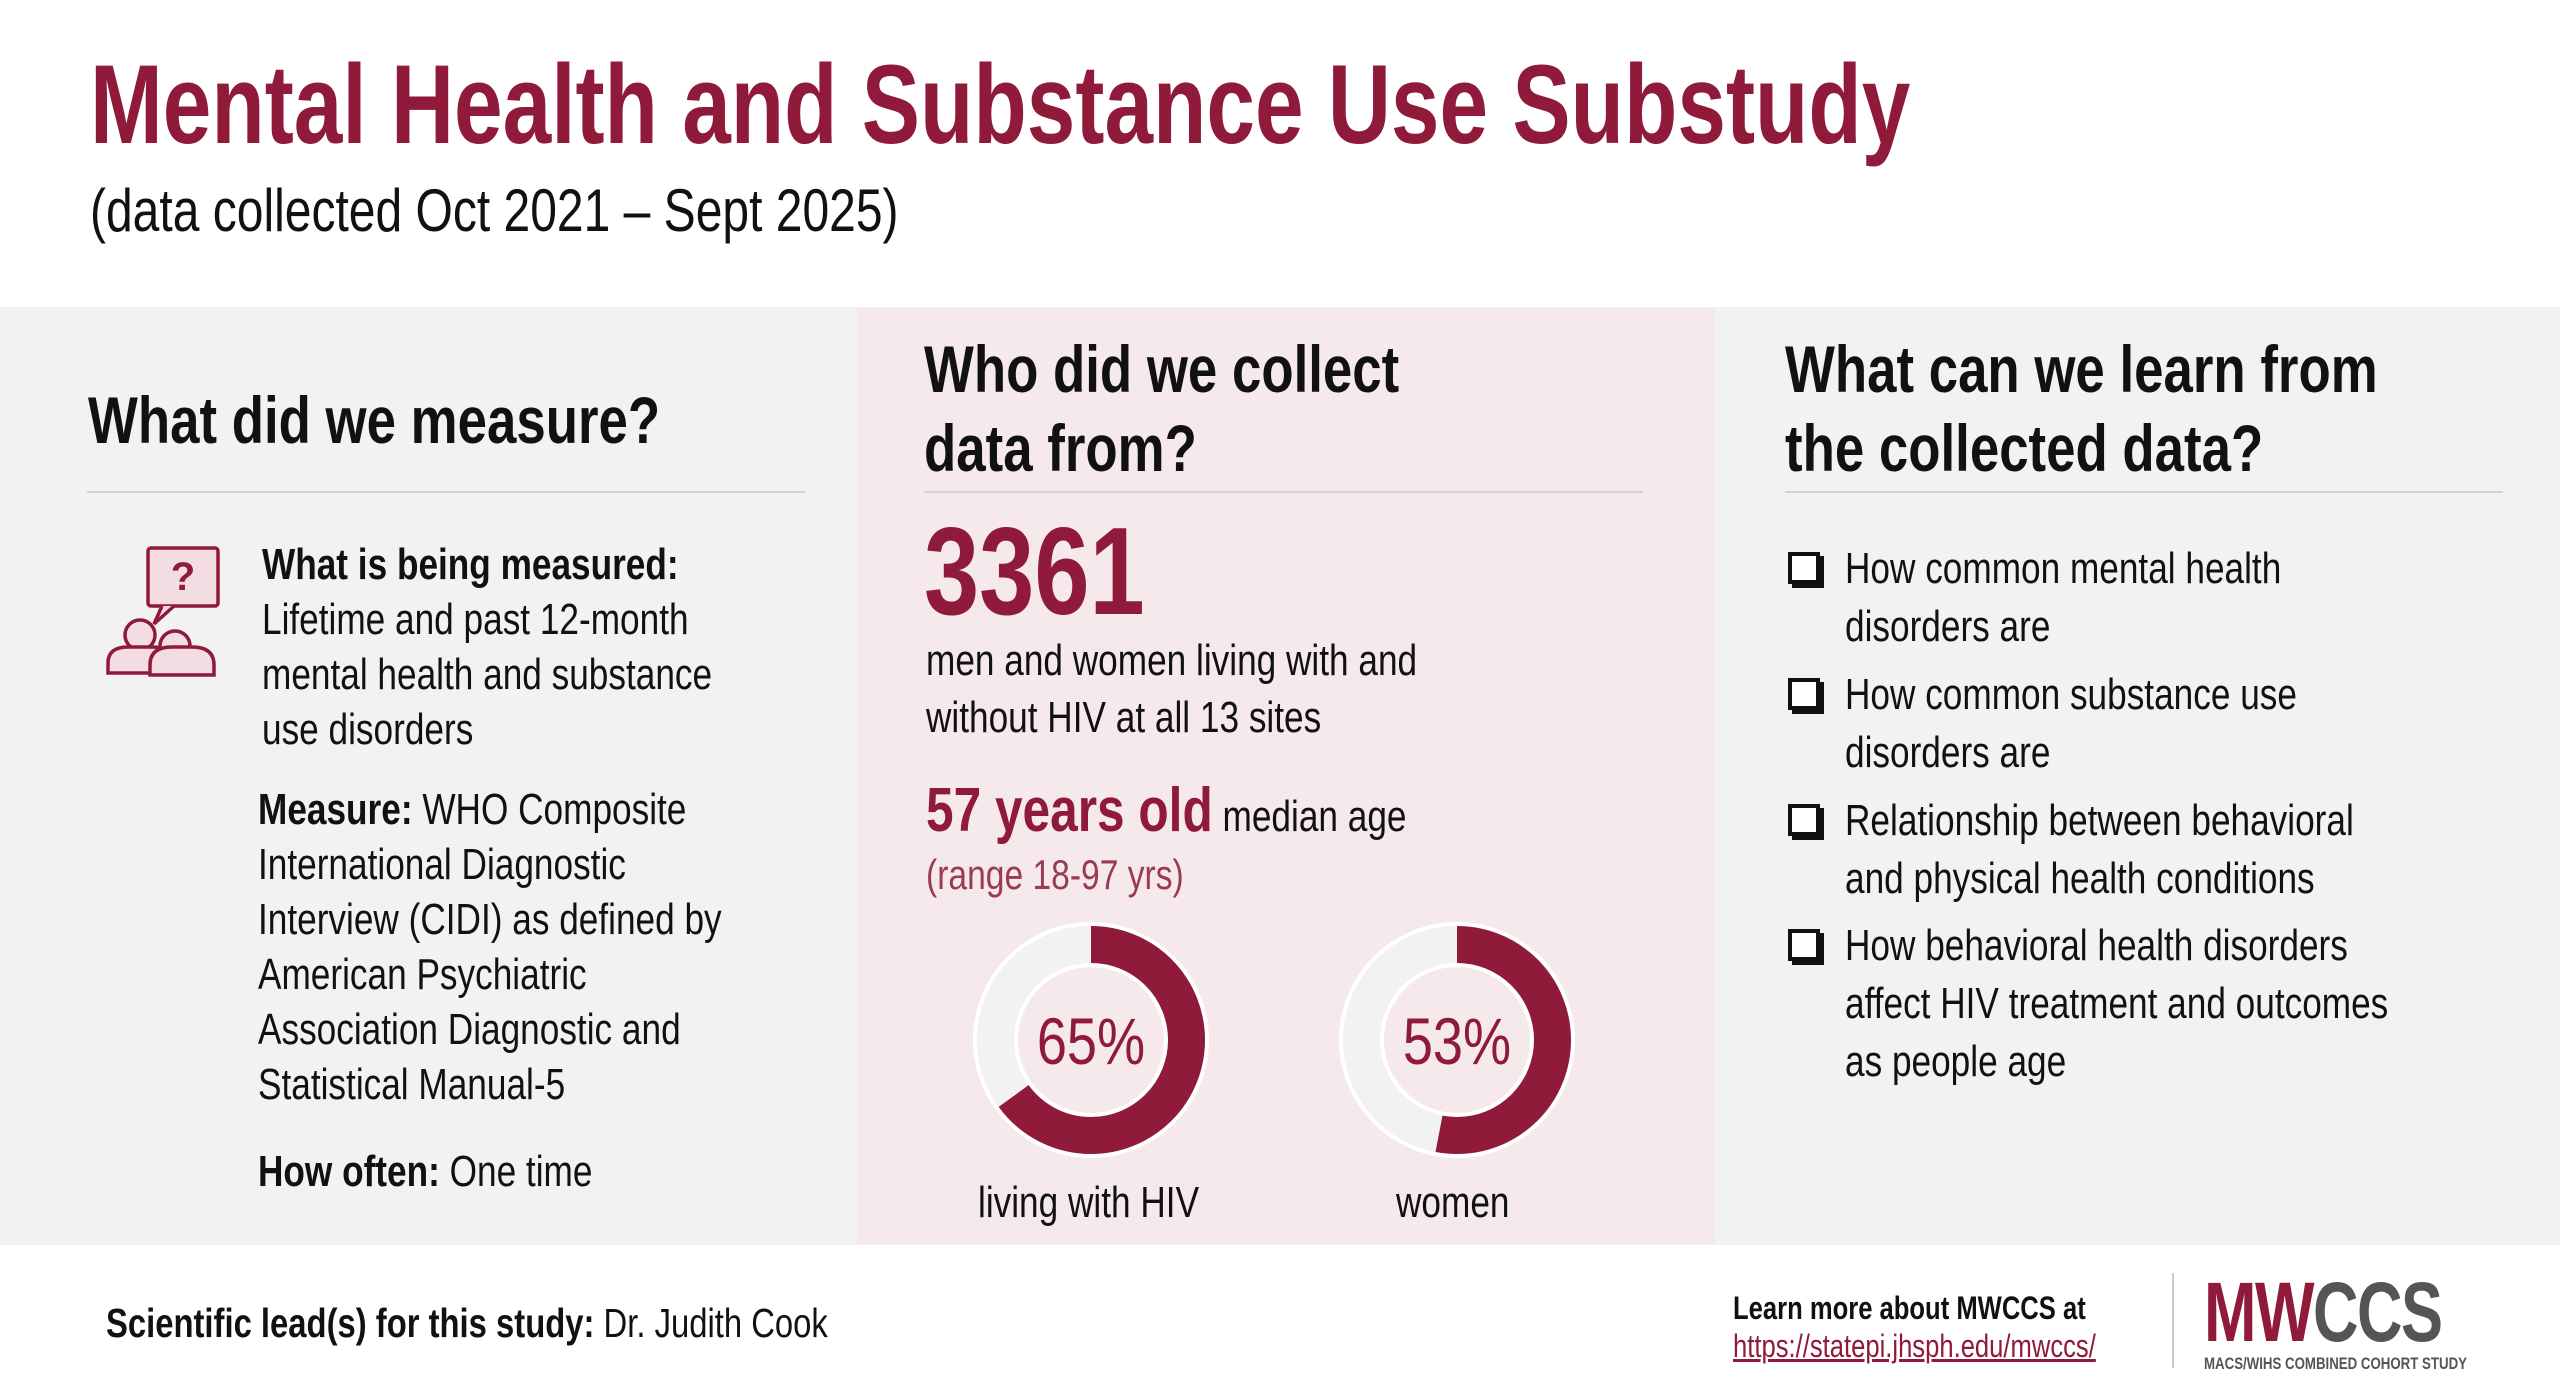 The width and height of the screenshot is (2560, 1381). Describe the element at coordinates (2063, 598) in the screenshot. I see `learn-item: How common mental health disorders are` at that location.